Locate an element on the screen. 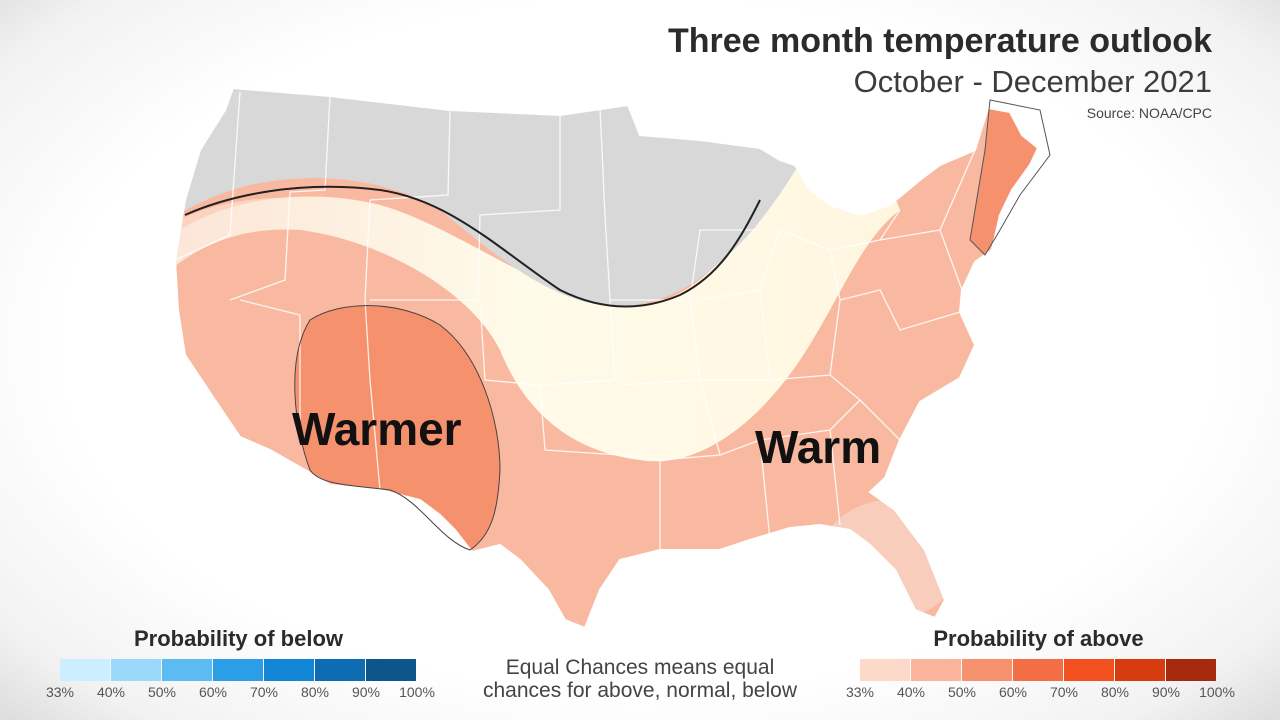 The width and height of the screenshot is (1280, 720). equal-chances-note-line2: chances for above, normal, below is located at coordinates (639, 690).